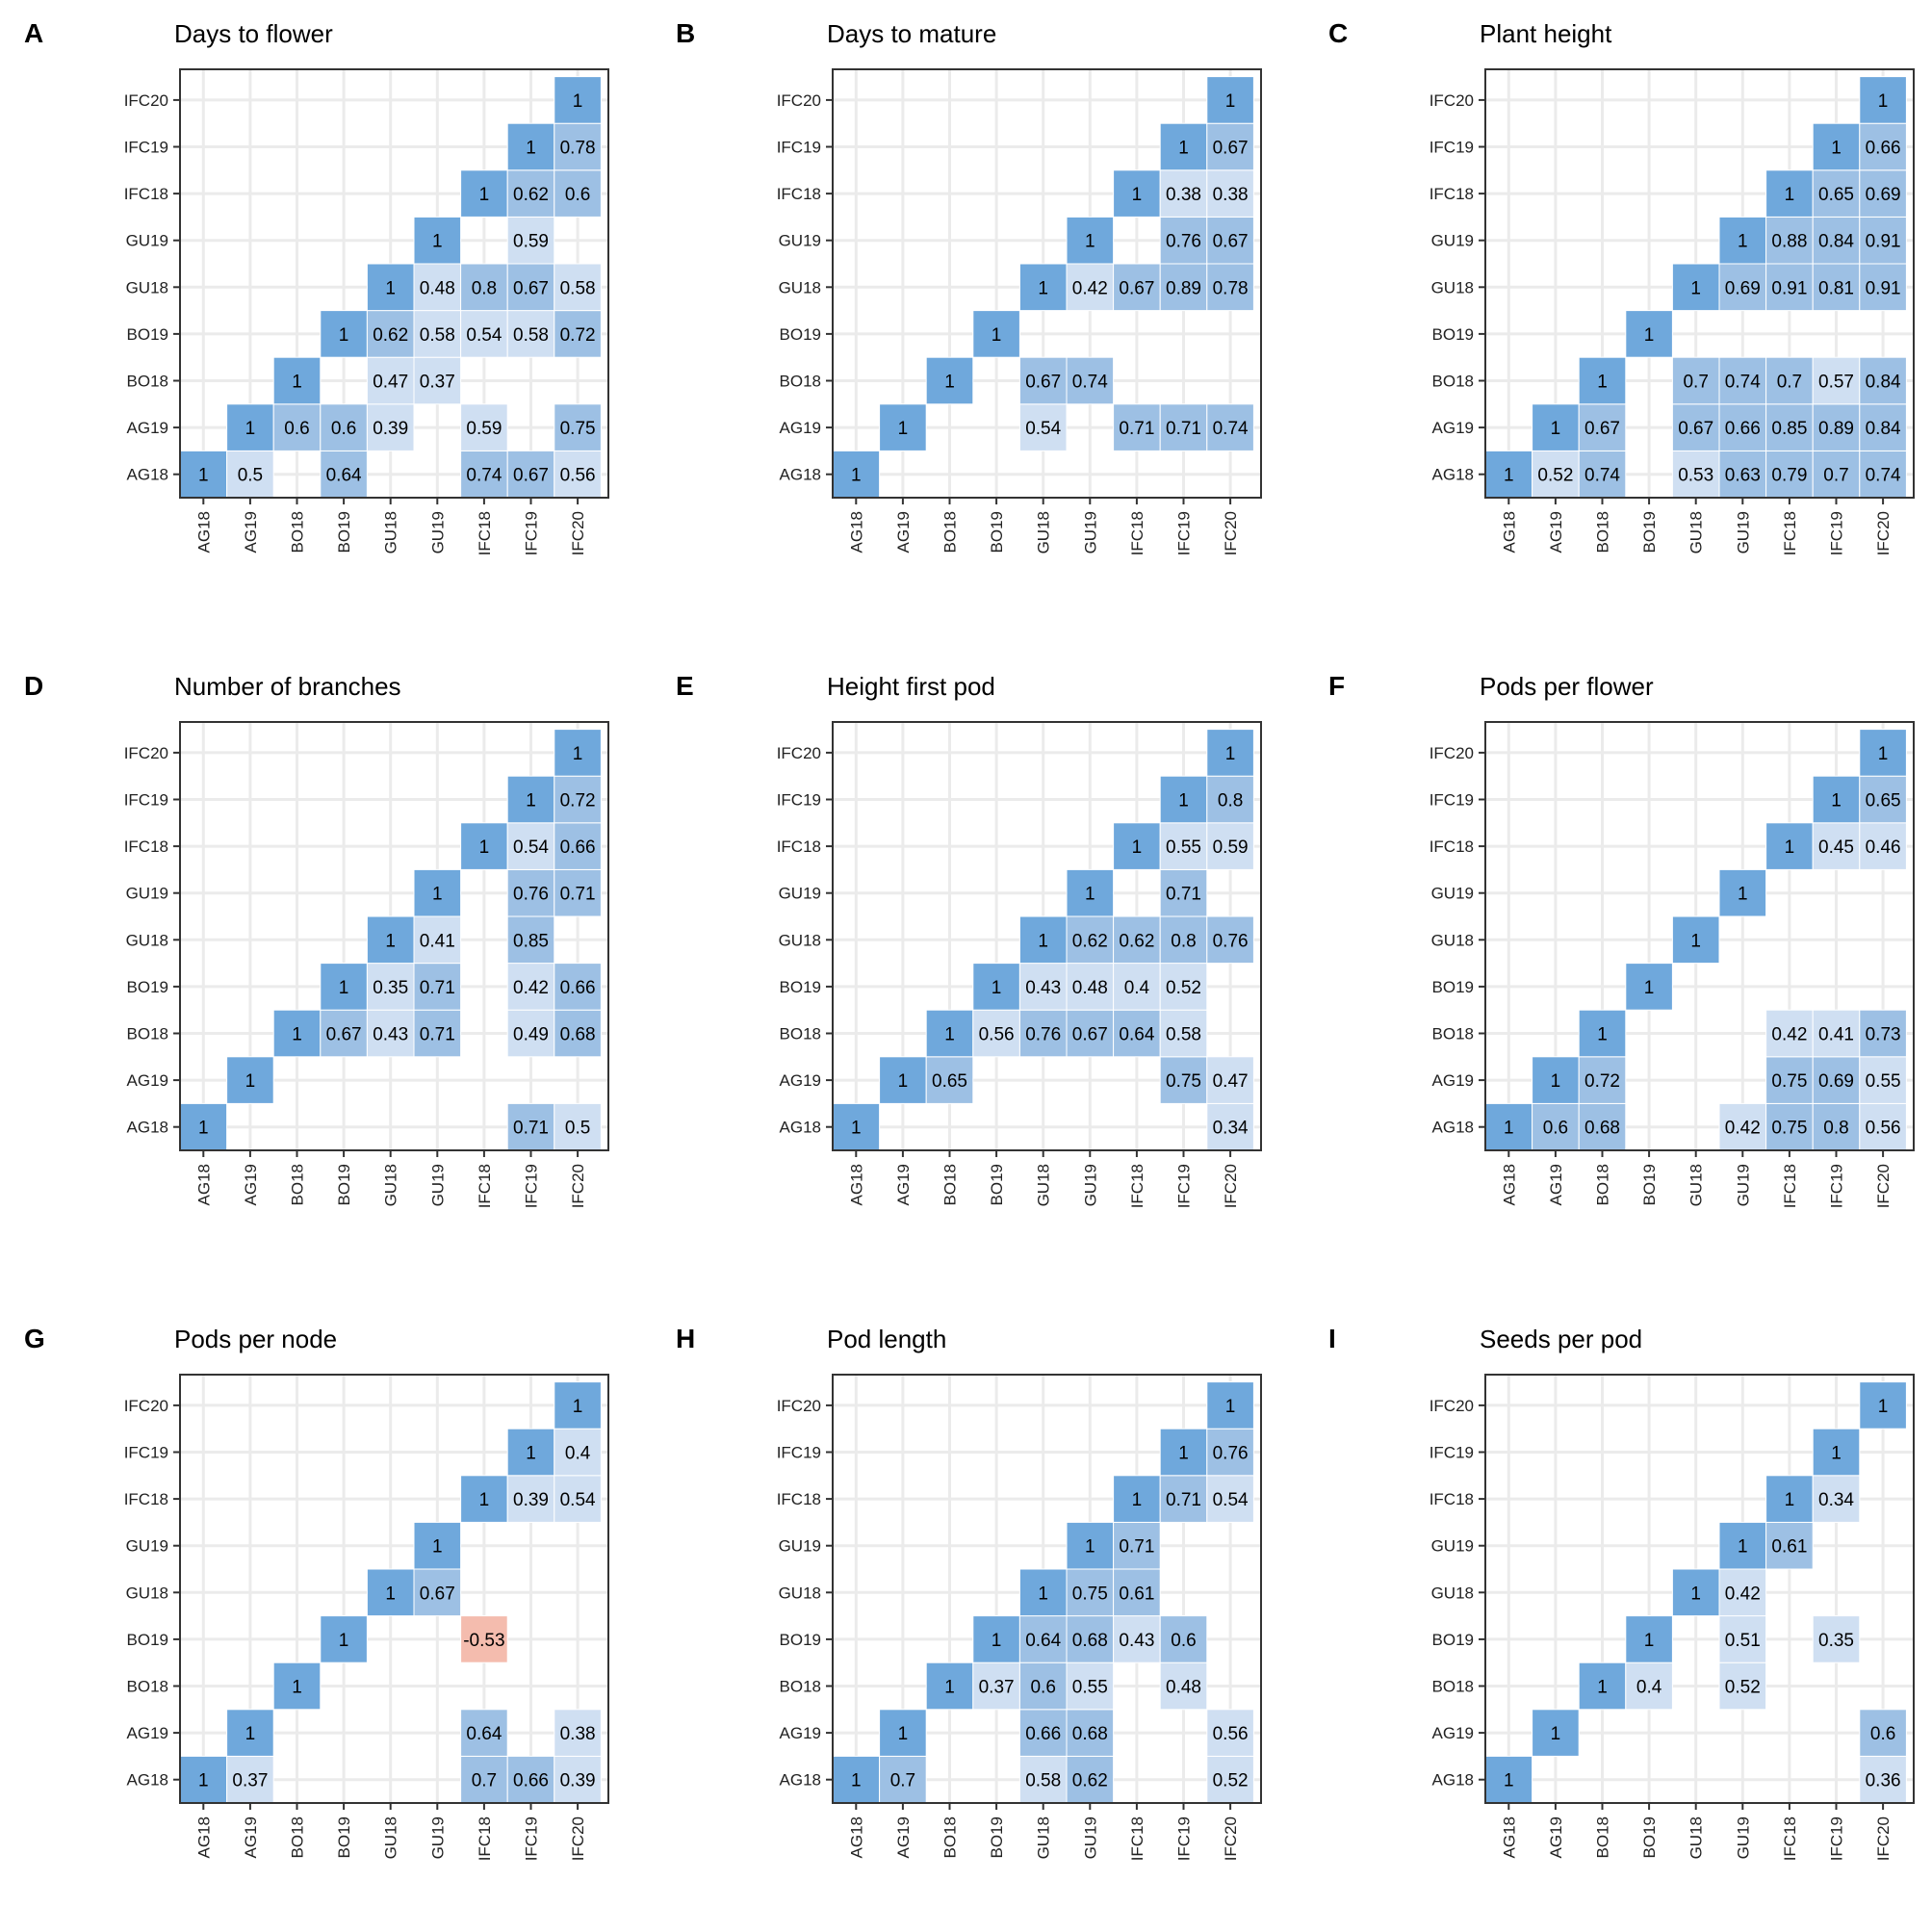  I want to click on cell-value-label: 0.55, so click(1183, 848).